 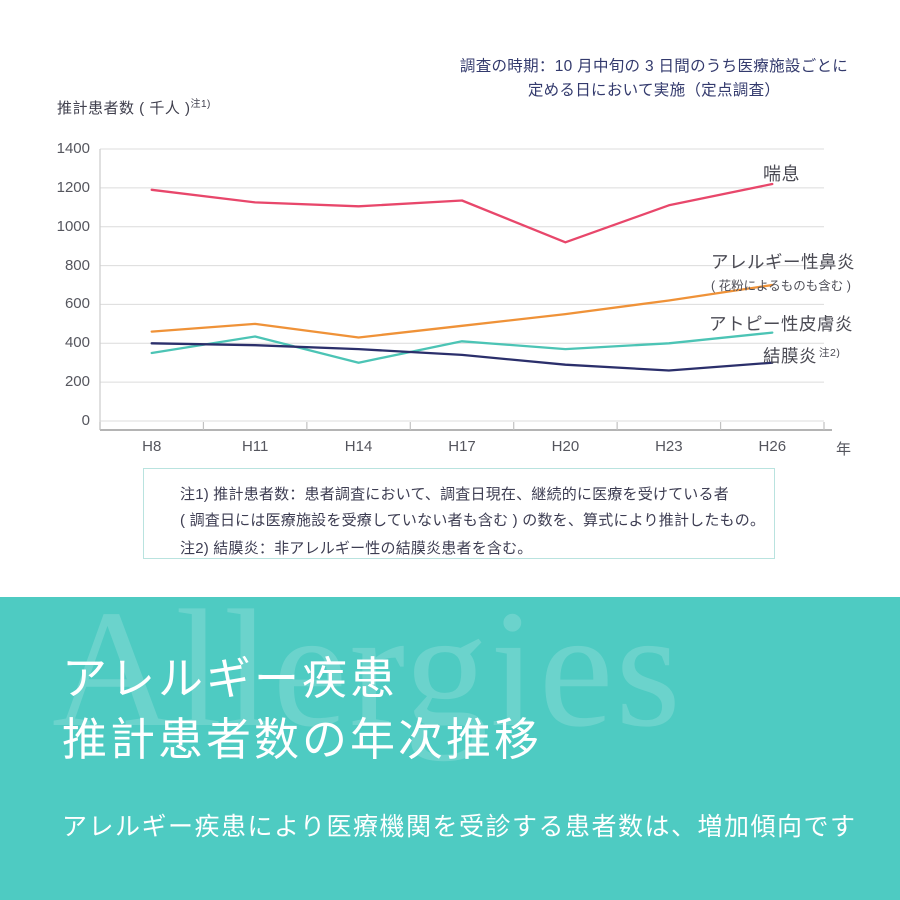 What do you see at coordinates (830, 353) in the screenshot?
I see `series-label-conjunctivitis-footnote-ref: 注2)` at bounding box center [830, 353].